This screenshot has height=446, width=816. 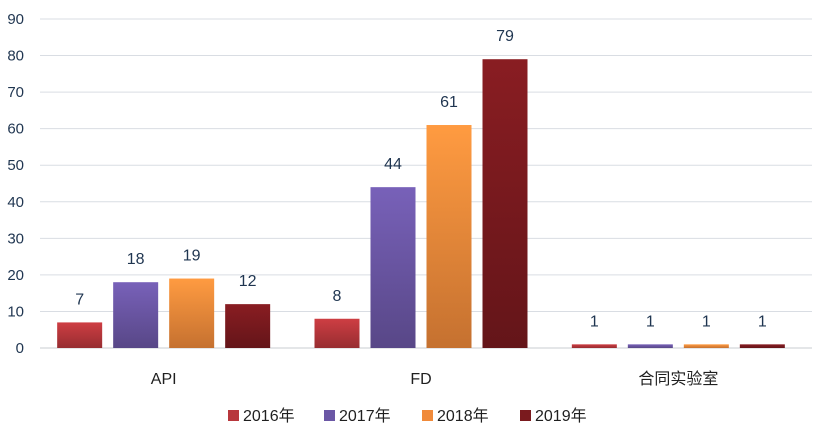 What do you see at coordinates (706, 346) in the screenshot?
I see `bar-合同实验室-2018年` at bounding box center [706, 346].